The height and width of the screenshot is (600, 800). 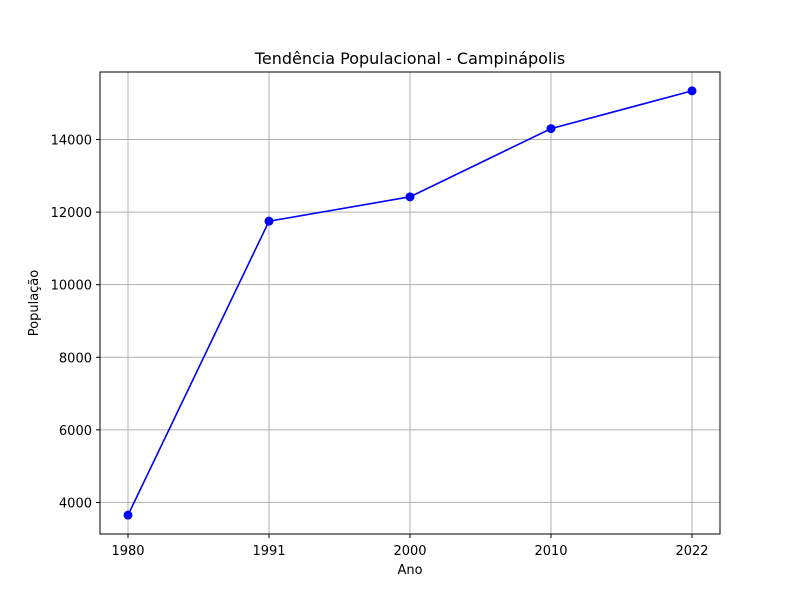 What do you see at coordinates (71, 141) in the screenshot?
I see `y-tick-label: 14000` at bounding box center [71, 141].